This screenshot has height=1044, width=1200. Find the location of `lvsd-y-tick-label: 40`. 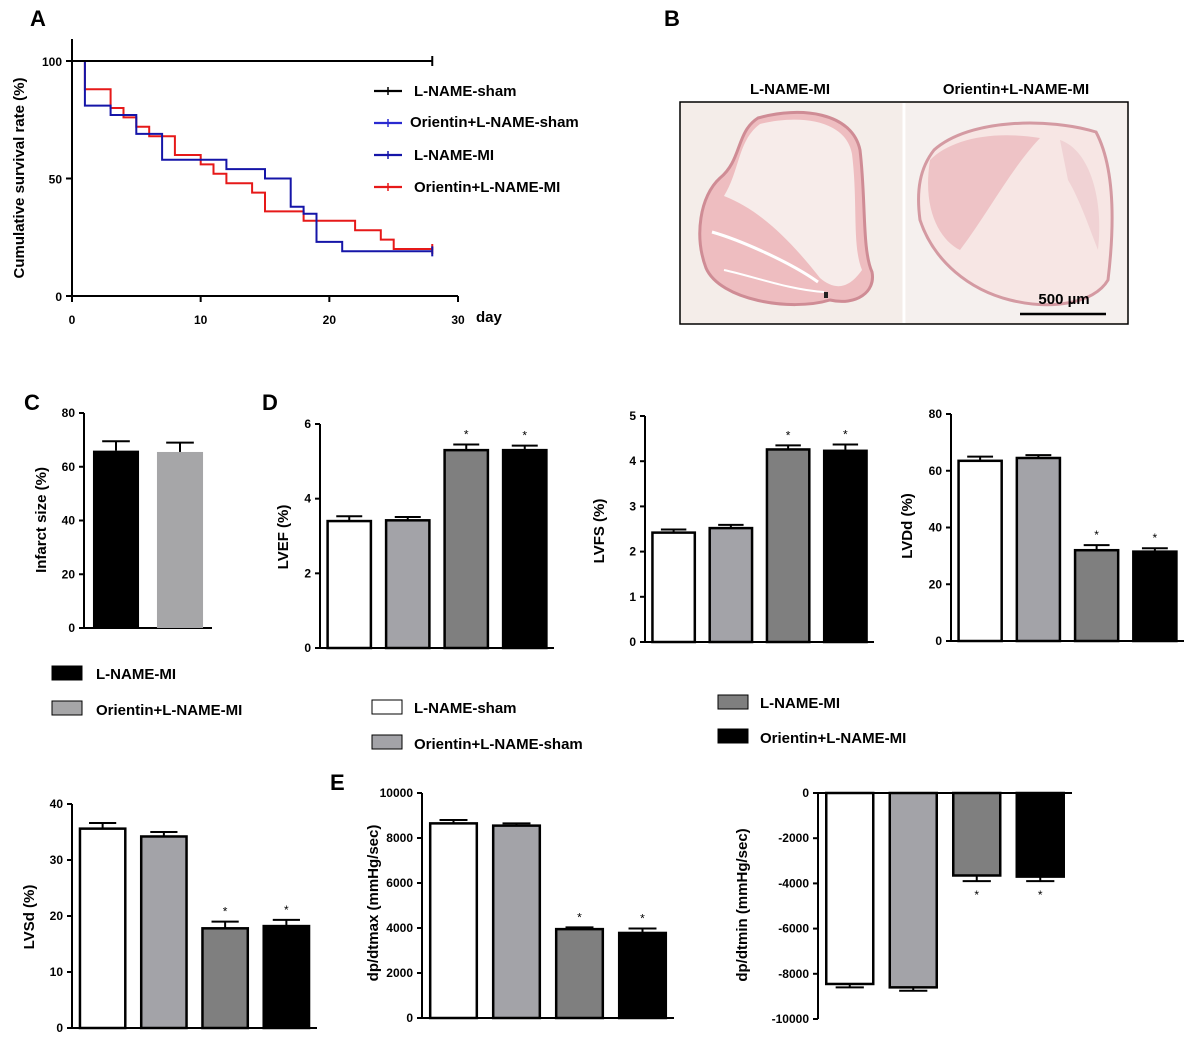

lvsd-y-tick-label: 40 is located at coordinates (57, 804).